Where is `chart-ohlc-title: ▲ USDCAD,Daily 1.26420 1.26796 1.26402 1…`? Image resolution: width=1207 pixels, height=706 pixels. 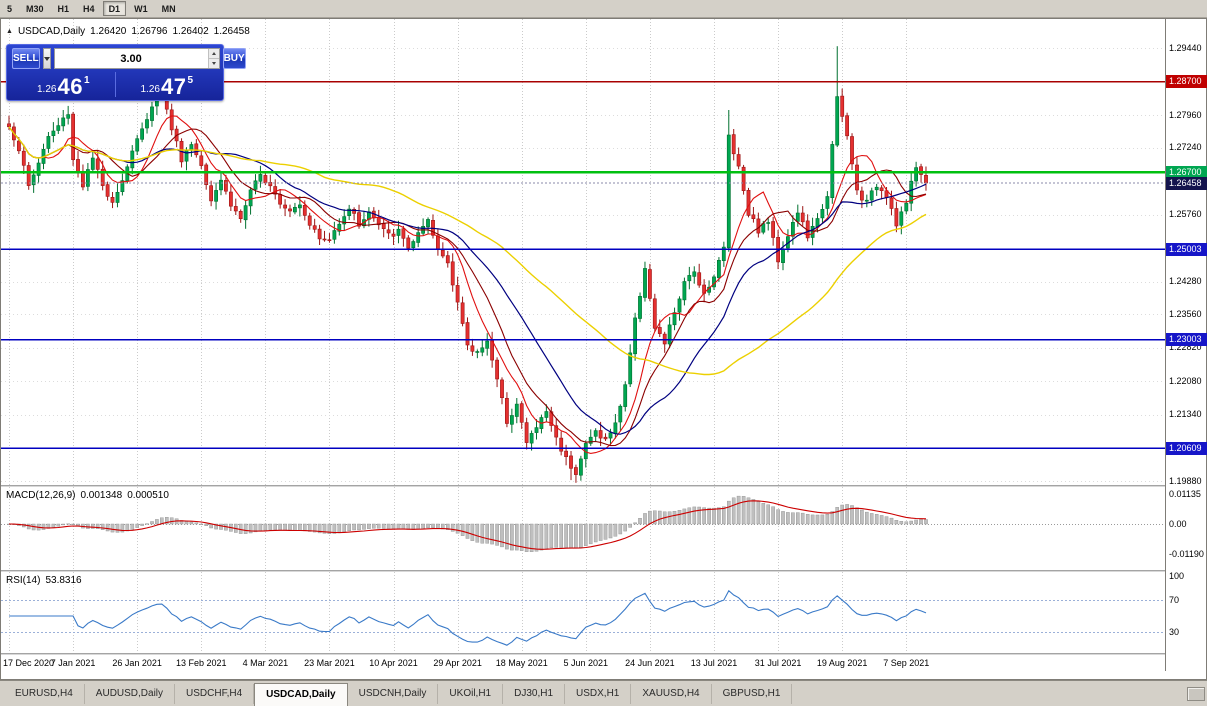 chart-ohlc-title: ▲ USDCAD,Daily 1.26420 1.26796 1.26402 1… is located at coordinates (128, 31).